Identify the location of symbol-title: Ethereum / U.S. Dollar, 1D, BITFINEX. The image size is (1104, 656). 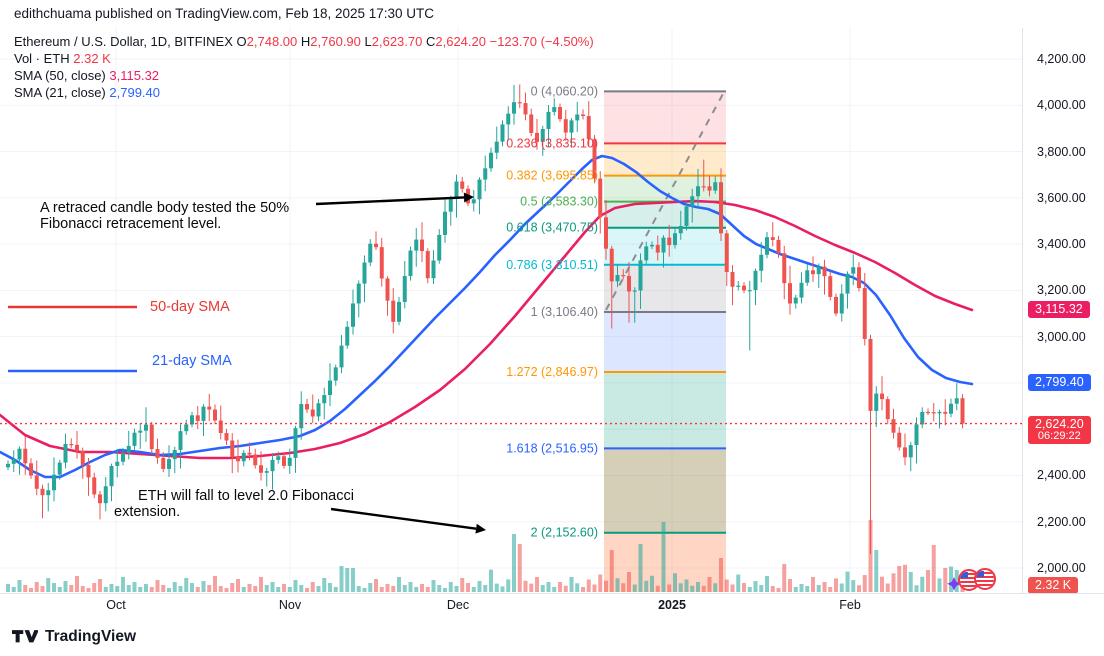
(123, 41).